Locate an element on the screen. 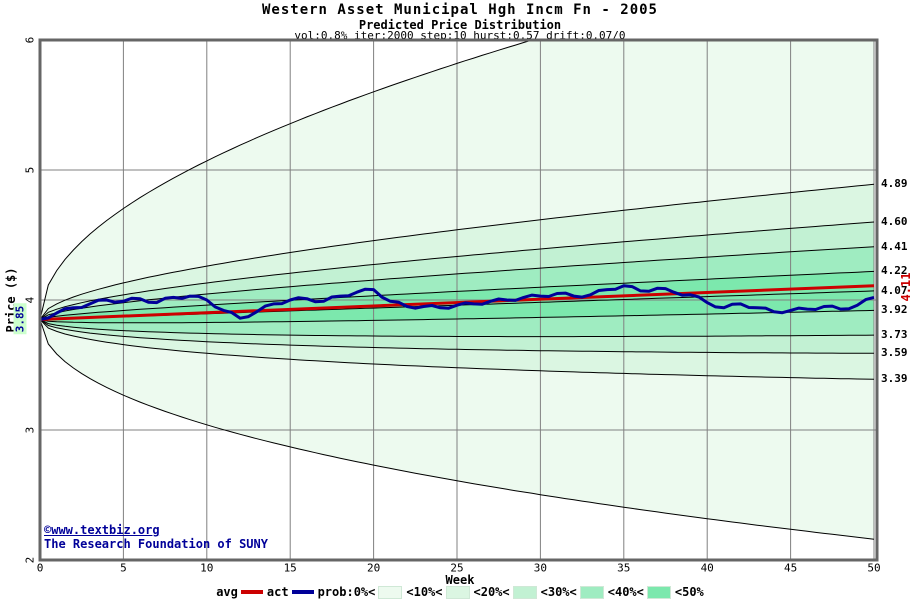 This screenshot has width=920, height=600. percentile-end-label: 4.41 is located at coordinates (894, 246).